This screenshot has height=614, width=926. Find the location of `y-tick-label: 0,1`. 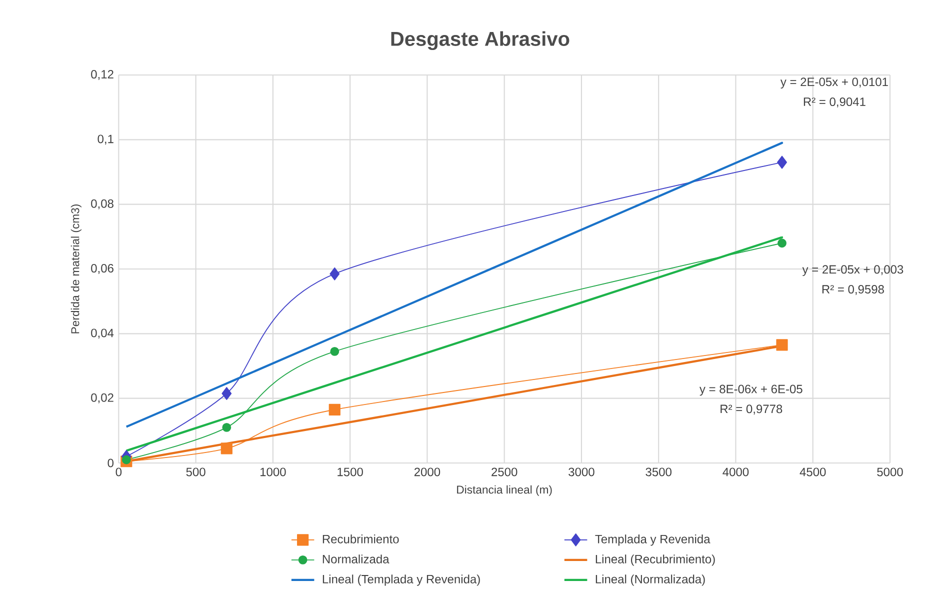

y-tick-label: 0,1 is located at coordinates (106, 139).